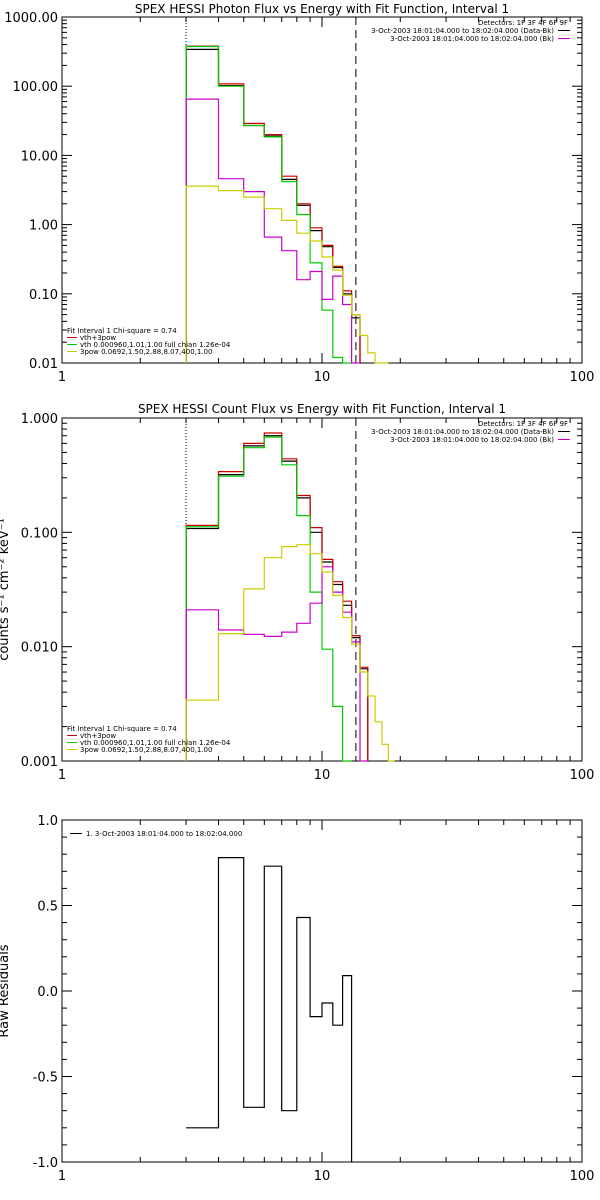 This screenshot has height=1200, width=600. What do you see at coordinates (43, 295) in the screenshot?
I see `y-tick-label: 0.10` at bounding box center [43, 295].